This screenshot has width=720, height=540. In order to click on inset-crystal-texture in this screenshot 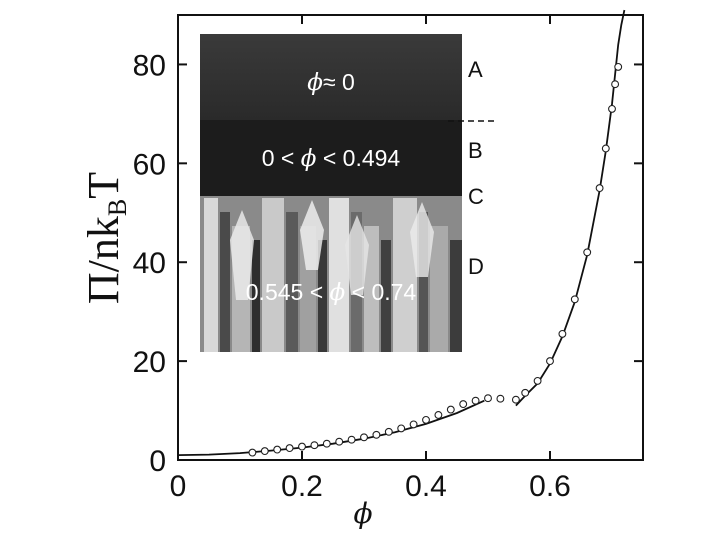, I will do `click(333, 275)`.